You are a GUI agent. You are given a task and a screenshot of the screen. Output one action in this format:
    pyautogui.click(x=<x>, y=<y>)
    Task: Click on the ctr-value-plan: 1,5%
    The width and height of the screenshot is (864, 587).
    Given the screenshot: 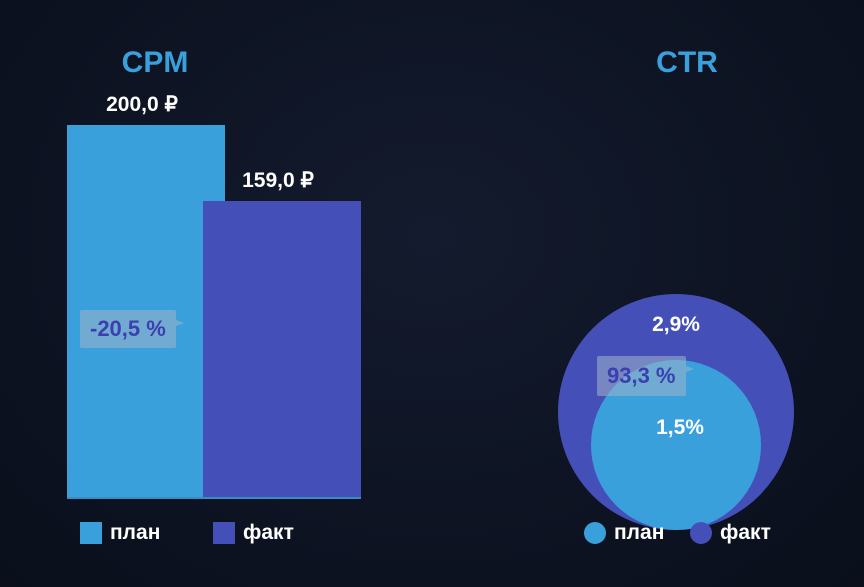 What is the action you would take?
    pyautogui.click(x=680, y=427)
    